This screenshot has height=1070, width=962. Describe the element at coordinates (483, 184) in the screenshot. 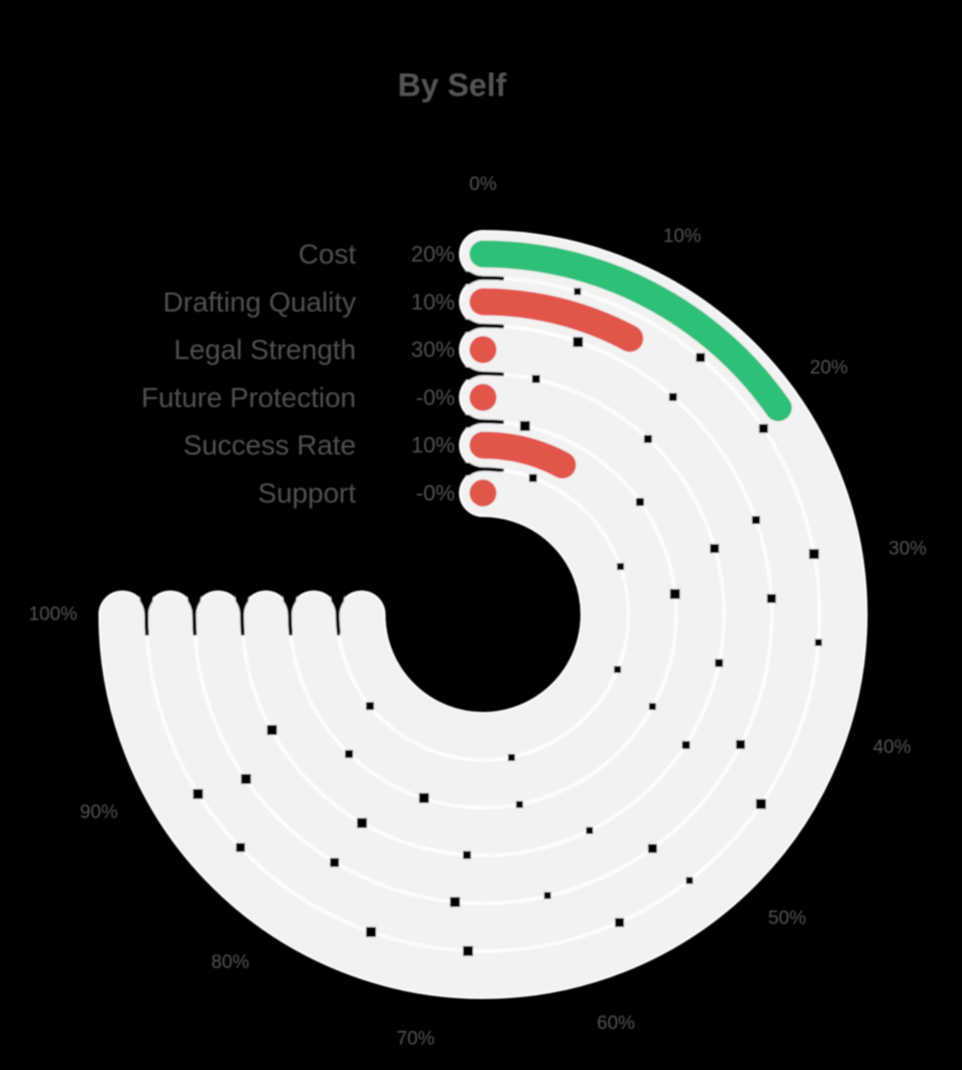

I see `svg-text: 0%` at that location.